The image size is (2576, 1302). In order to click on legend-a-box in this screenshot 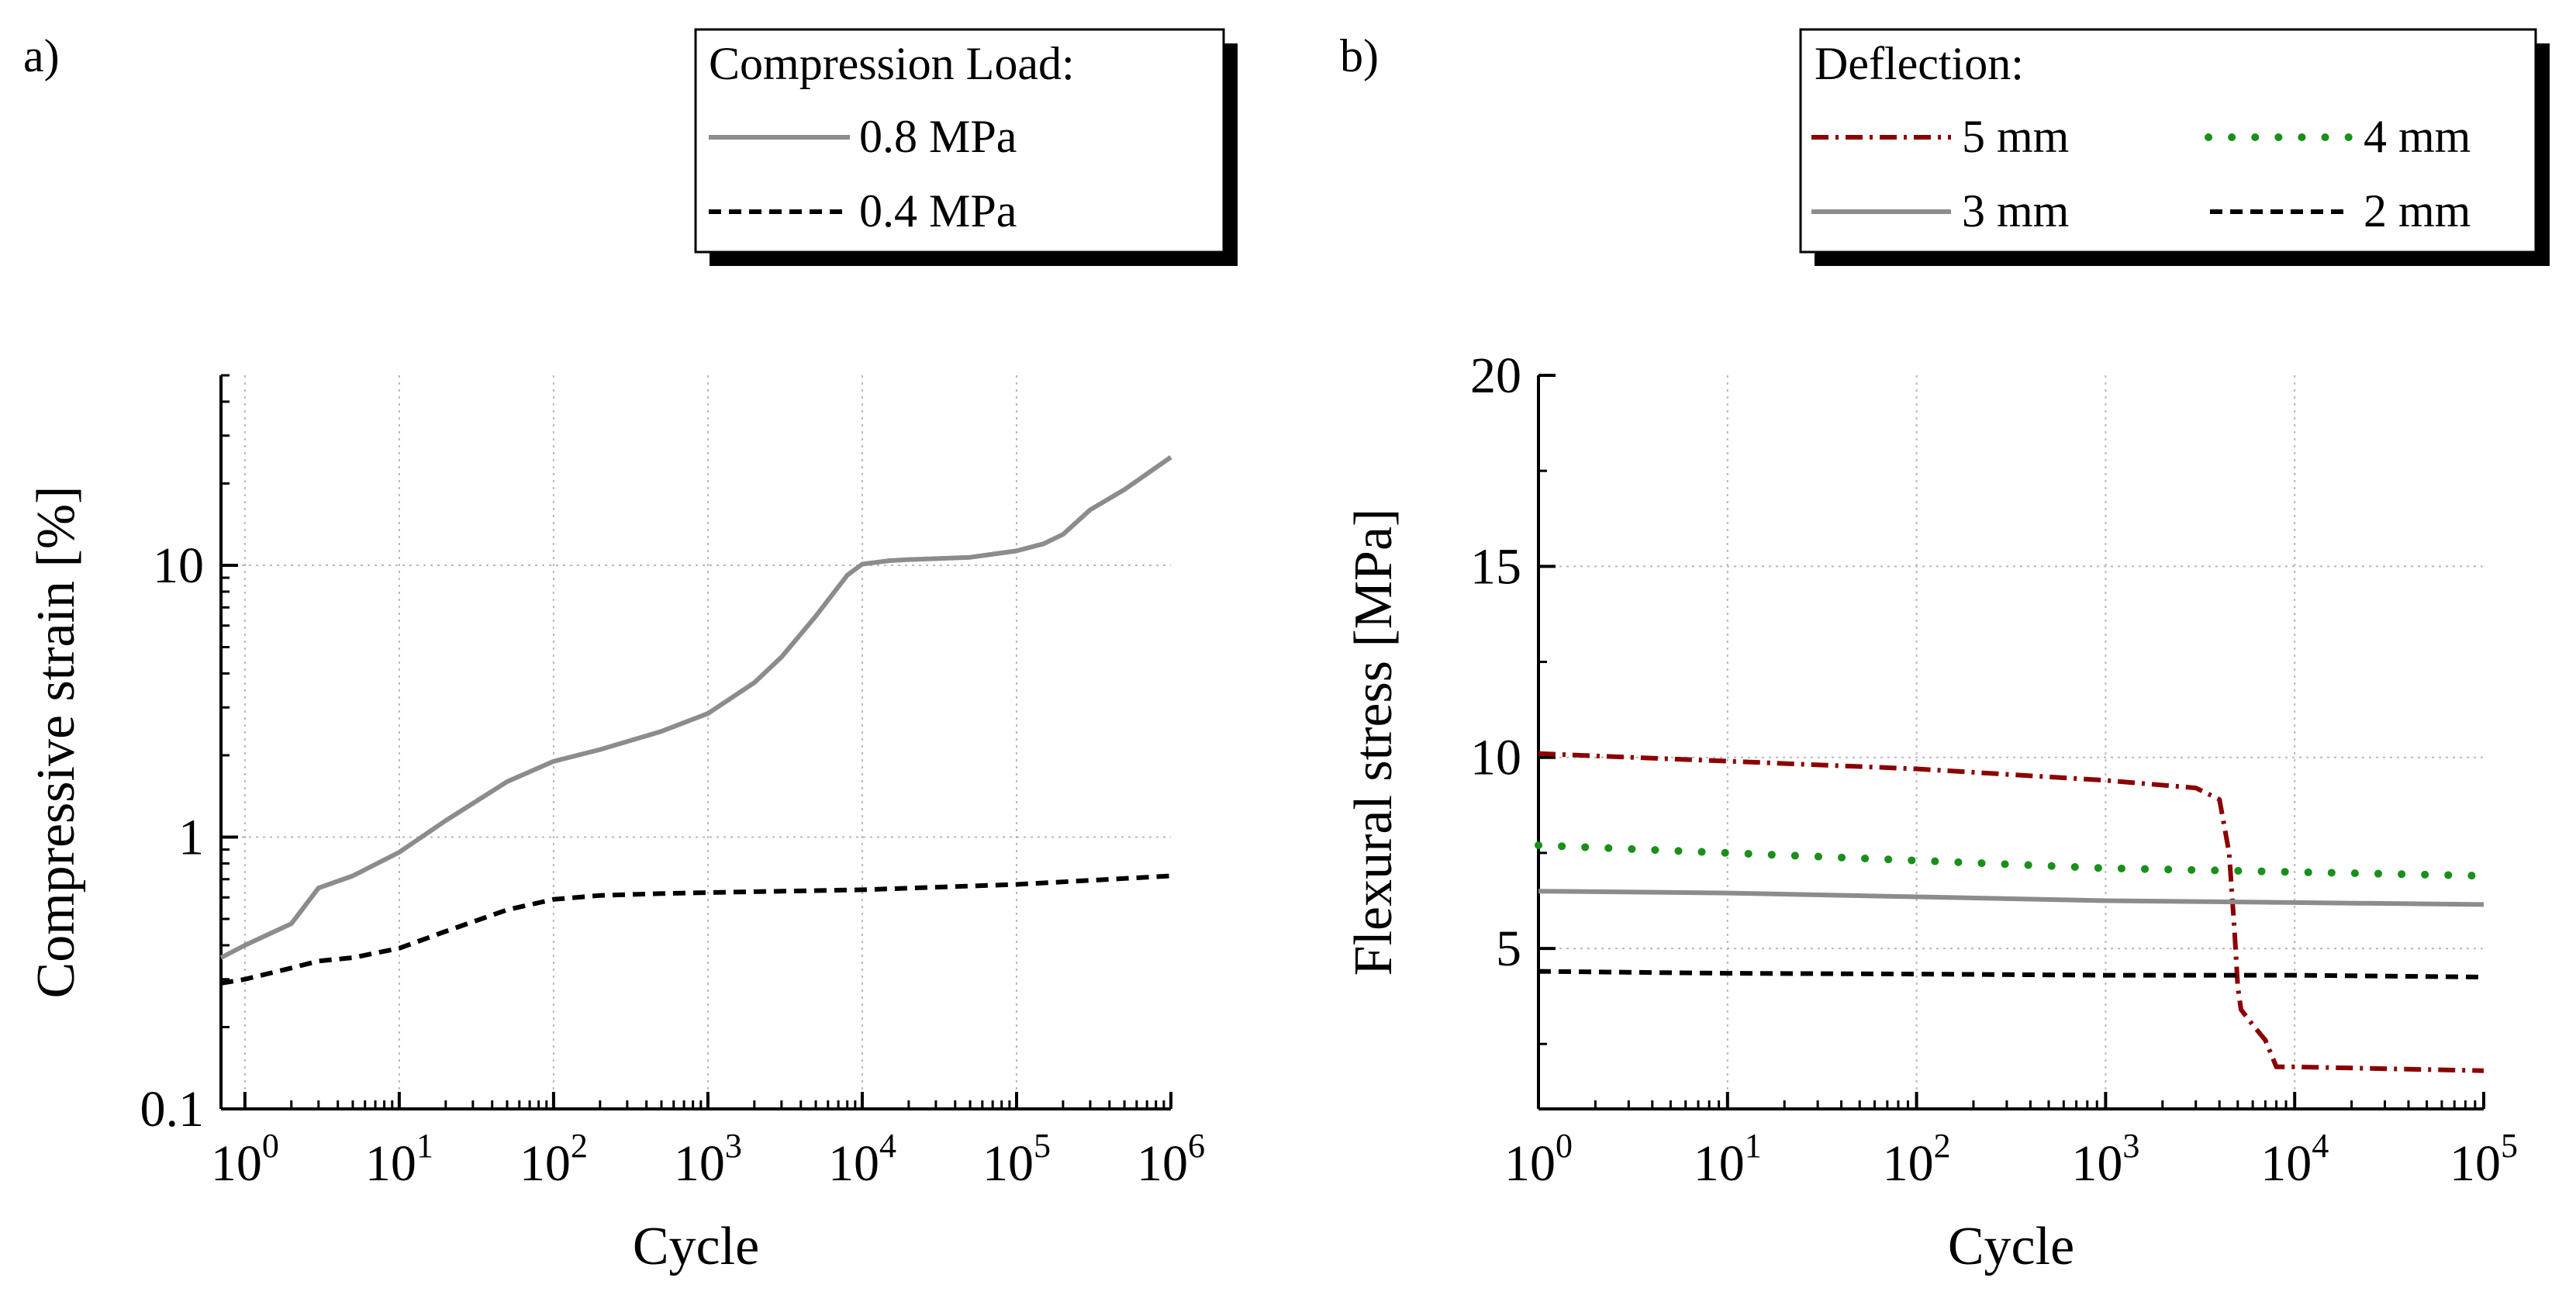, I will do `click(959, 141)`.